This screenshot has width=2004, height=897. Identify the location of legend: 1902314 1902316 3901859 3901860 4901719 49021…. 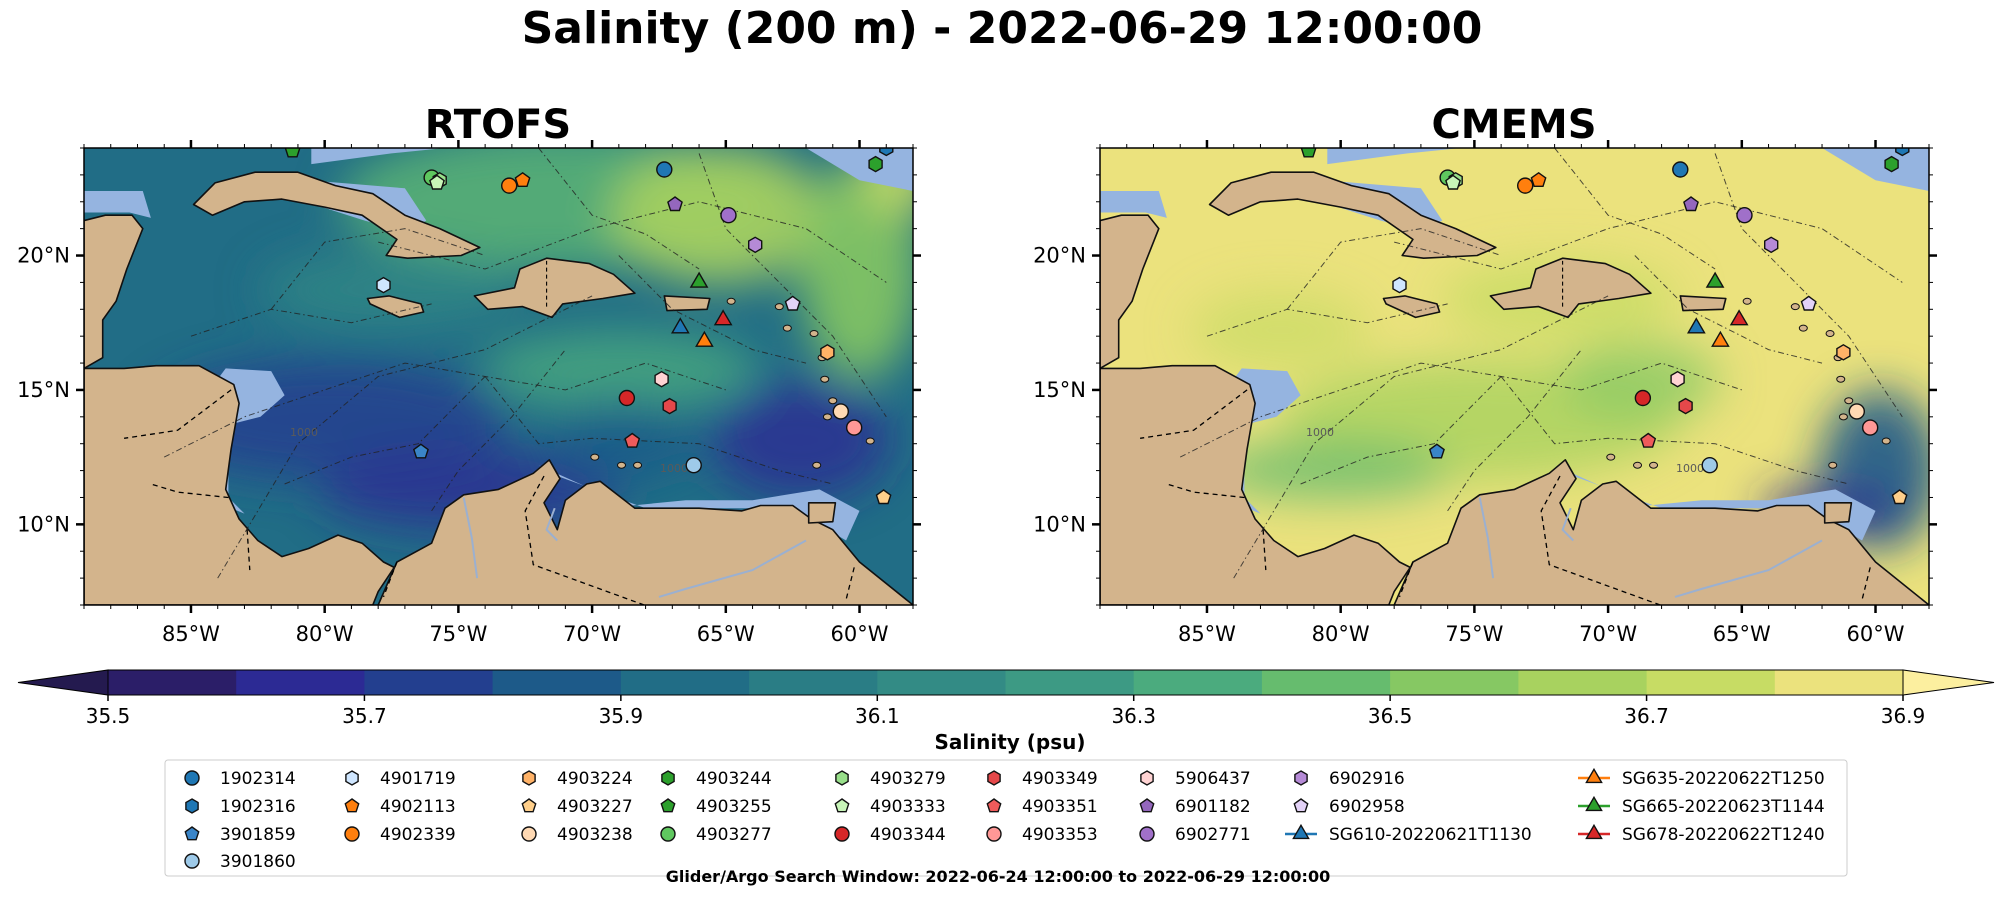
(1006, 818).